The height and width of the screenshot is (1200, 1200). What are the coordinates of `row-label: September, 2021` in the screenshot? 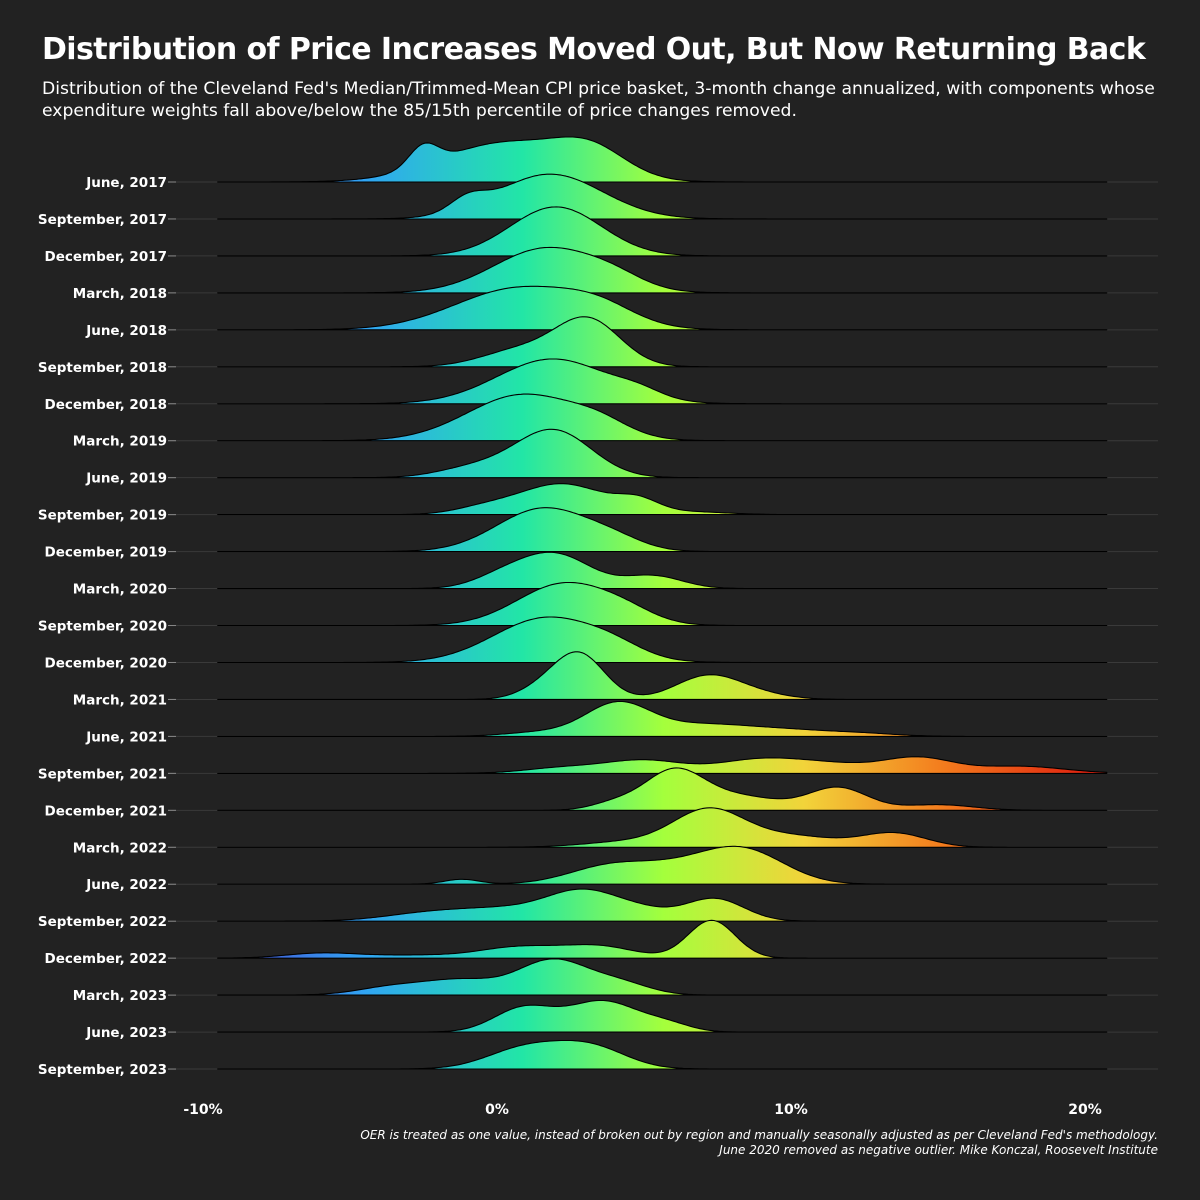 It's located at (102, 774).